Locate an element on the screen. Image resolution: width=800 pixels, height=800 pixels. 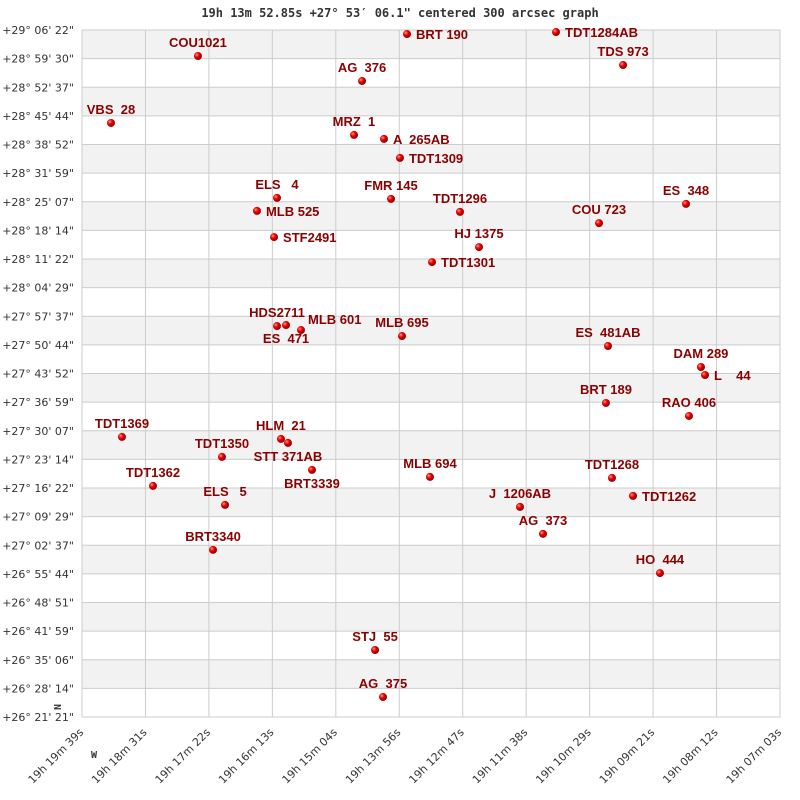
star-point: MLB 695 is located at coordinates (402, 328).